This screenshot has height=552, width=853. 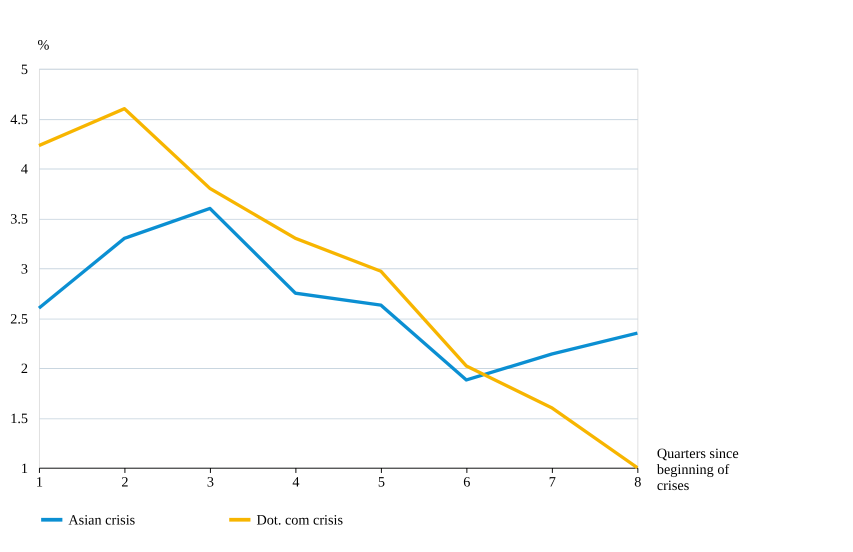 I want to click on y-axis-title: %, so click(x=44, y=45).